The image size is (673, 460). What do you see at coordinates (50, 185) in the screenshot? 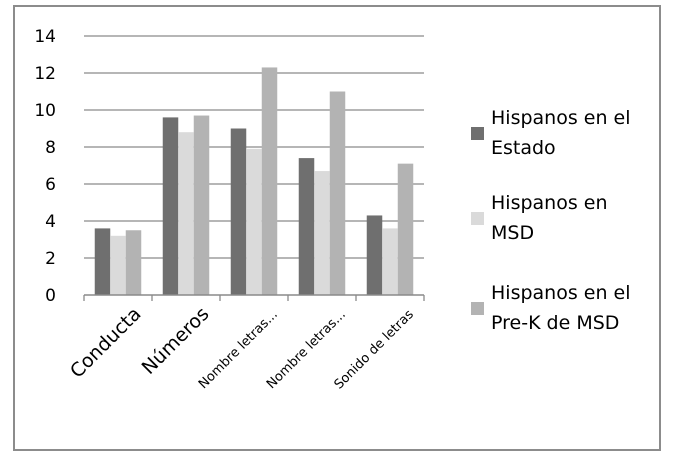
I see `y-tick-label: 6` at bounding box center [50, 185].